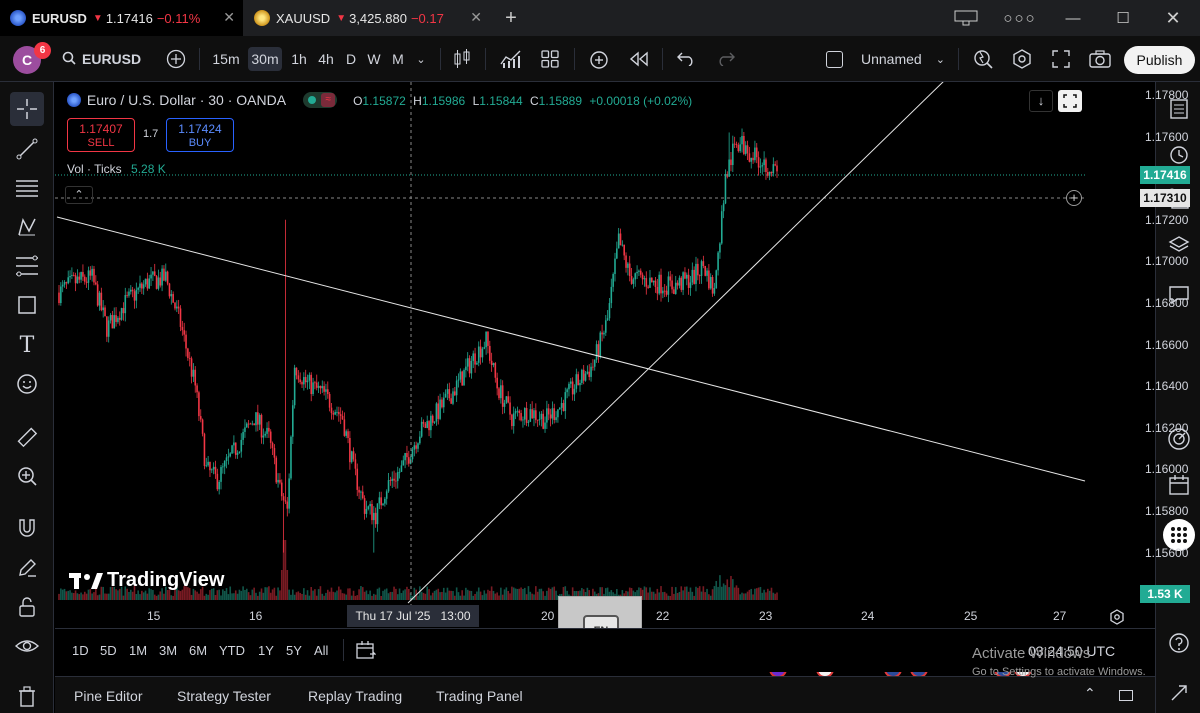  What do you see at coordinates (120, 59) in the screenshot?
I see `symbol-search-button: EURUSD` at bounding box center [120, 59].